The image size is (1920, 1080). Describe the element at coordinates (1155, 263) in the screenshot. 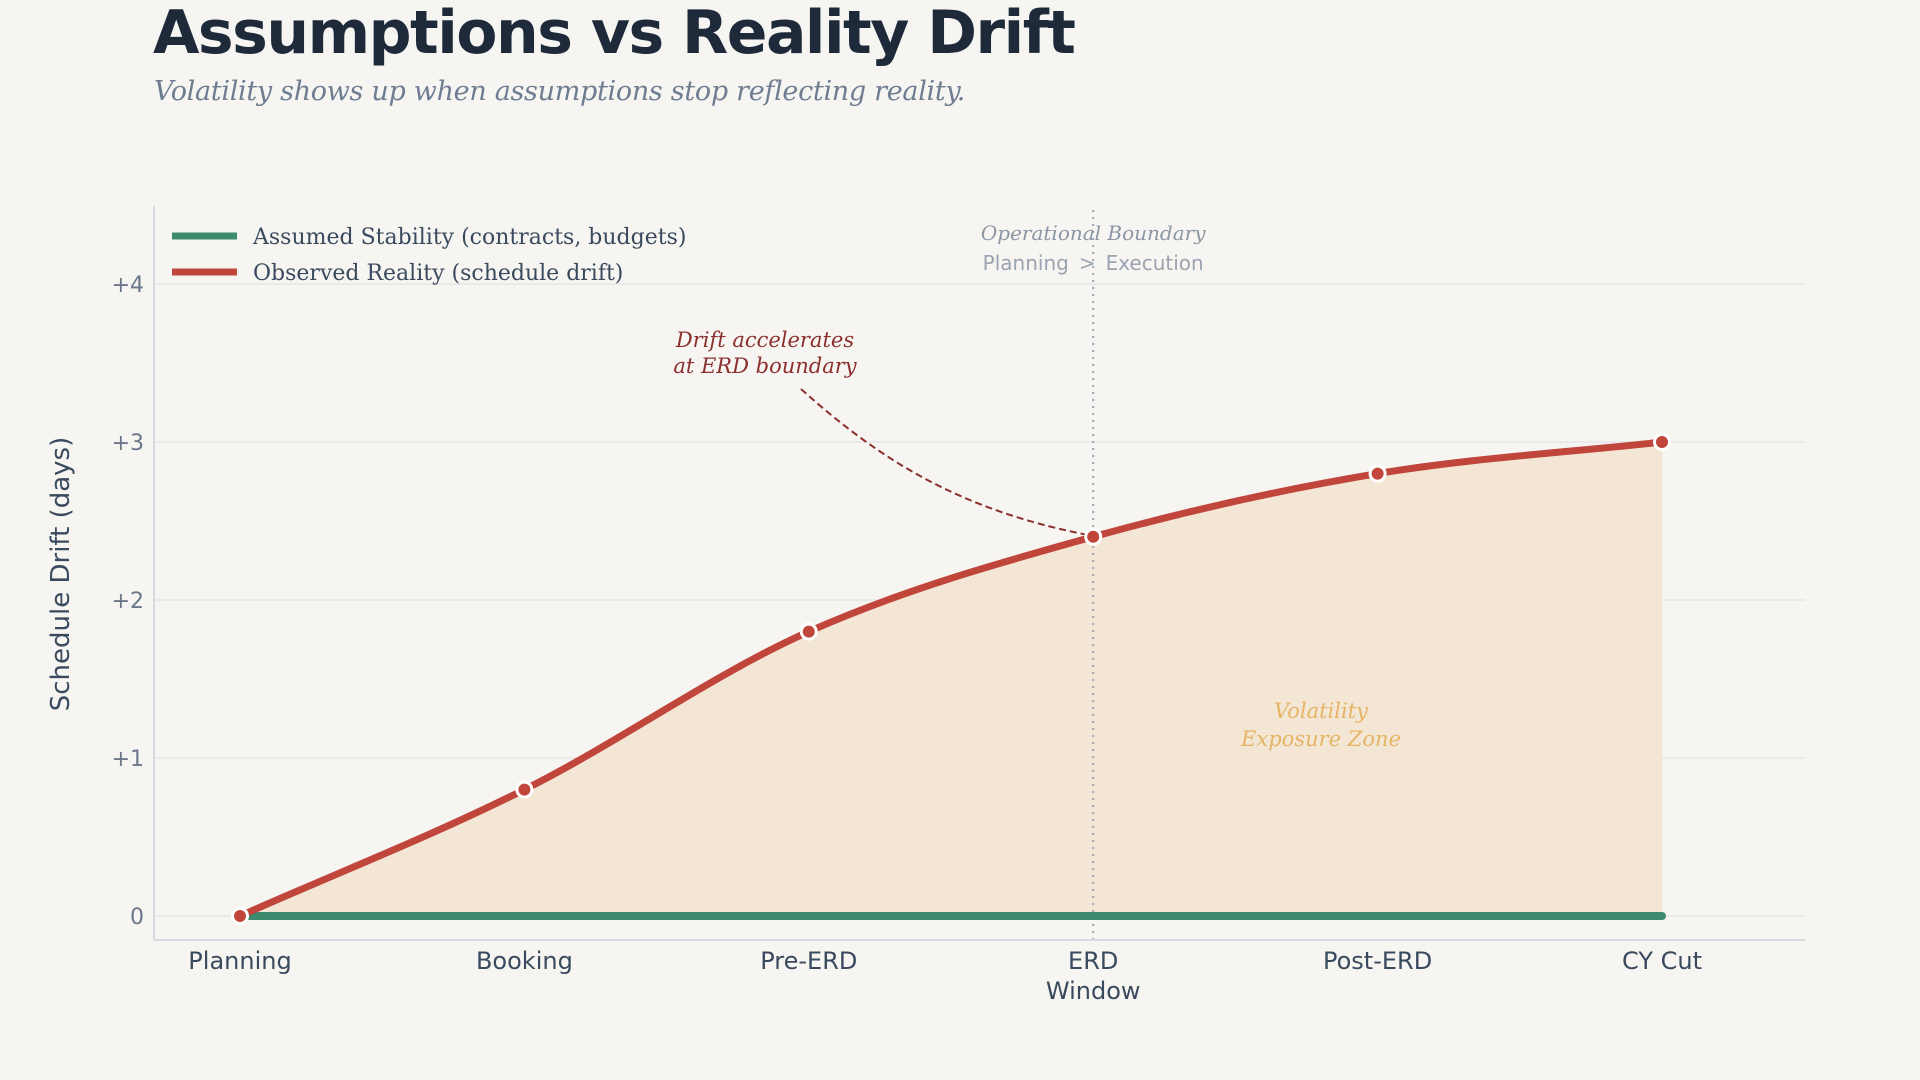

I see `boundary-execution-label: Execution` at that location.